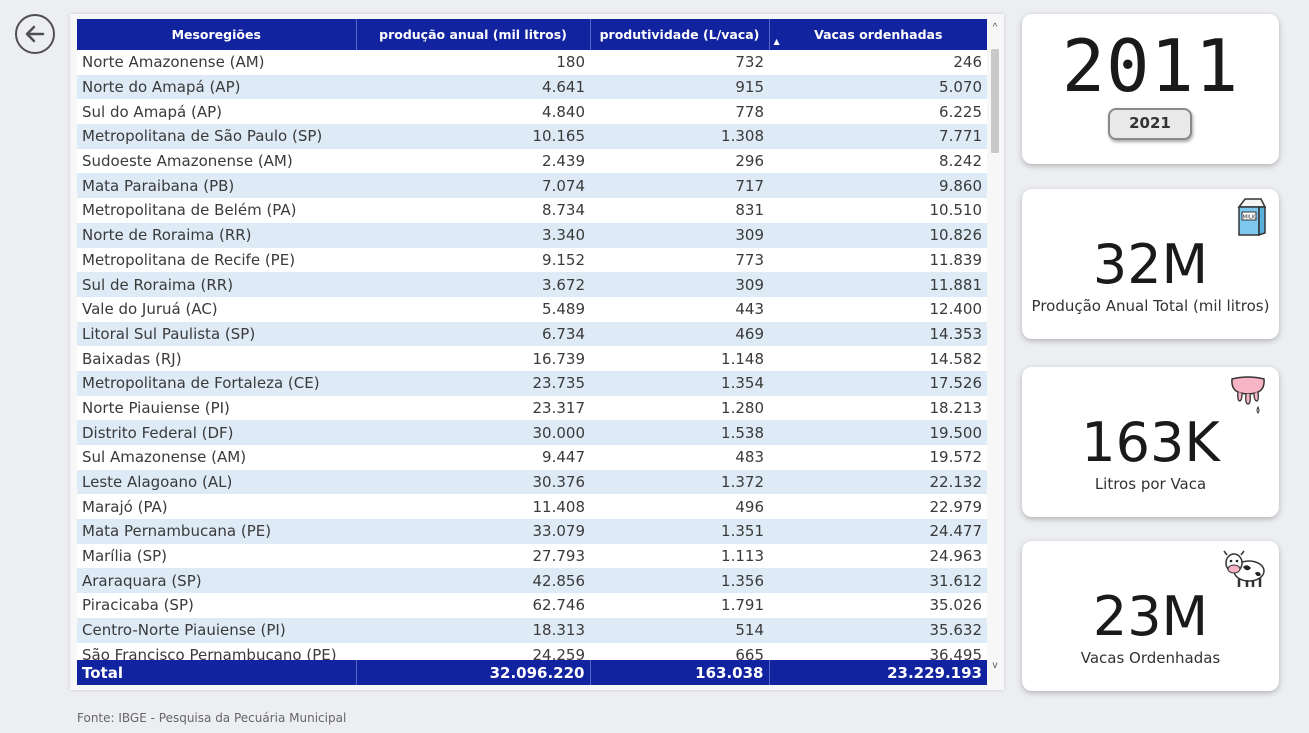 This screenshot has height=733, width=1309. I want to click on cow-udder-icon, so click(1248, 395).